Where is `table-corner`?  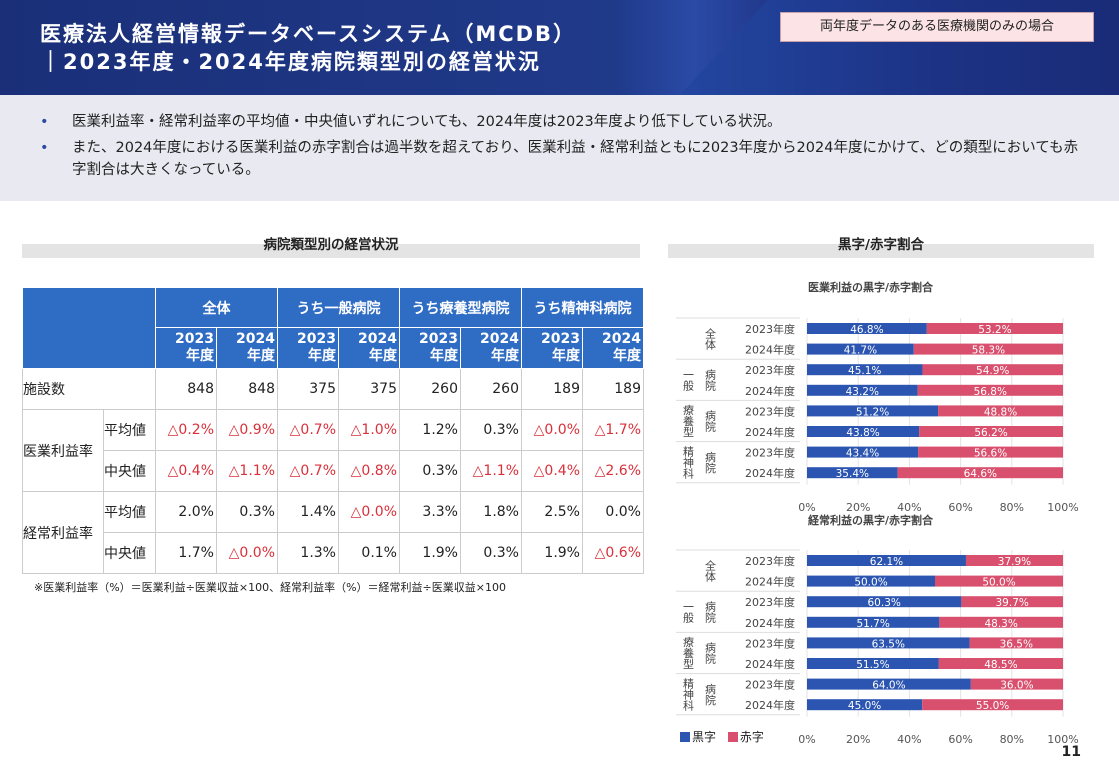
table-corner is located at coordinates (89, 328).